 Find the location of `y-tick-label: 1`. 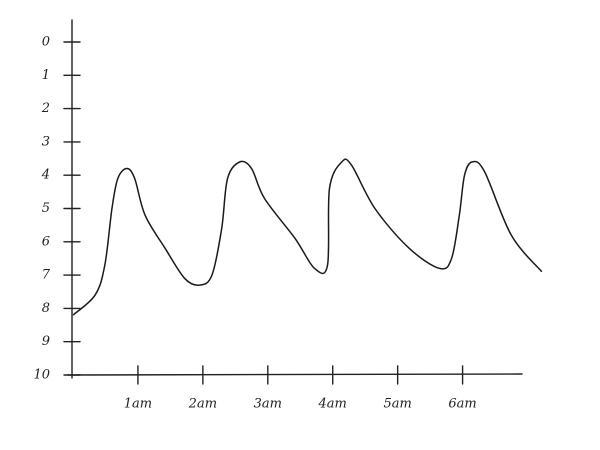

y-tick-label: 1 is located at coordinates (46, 75).